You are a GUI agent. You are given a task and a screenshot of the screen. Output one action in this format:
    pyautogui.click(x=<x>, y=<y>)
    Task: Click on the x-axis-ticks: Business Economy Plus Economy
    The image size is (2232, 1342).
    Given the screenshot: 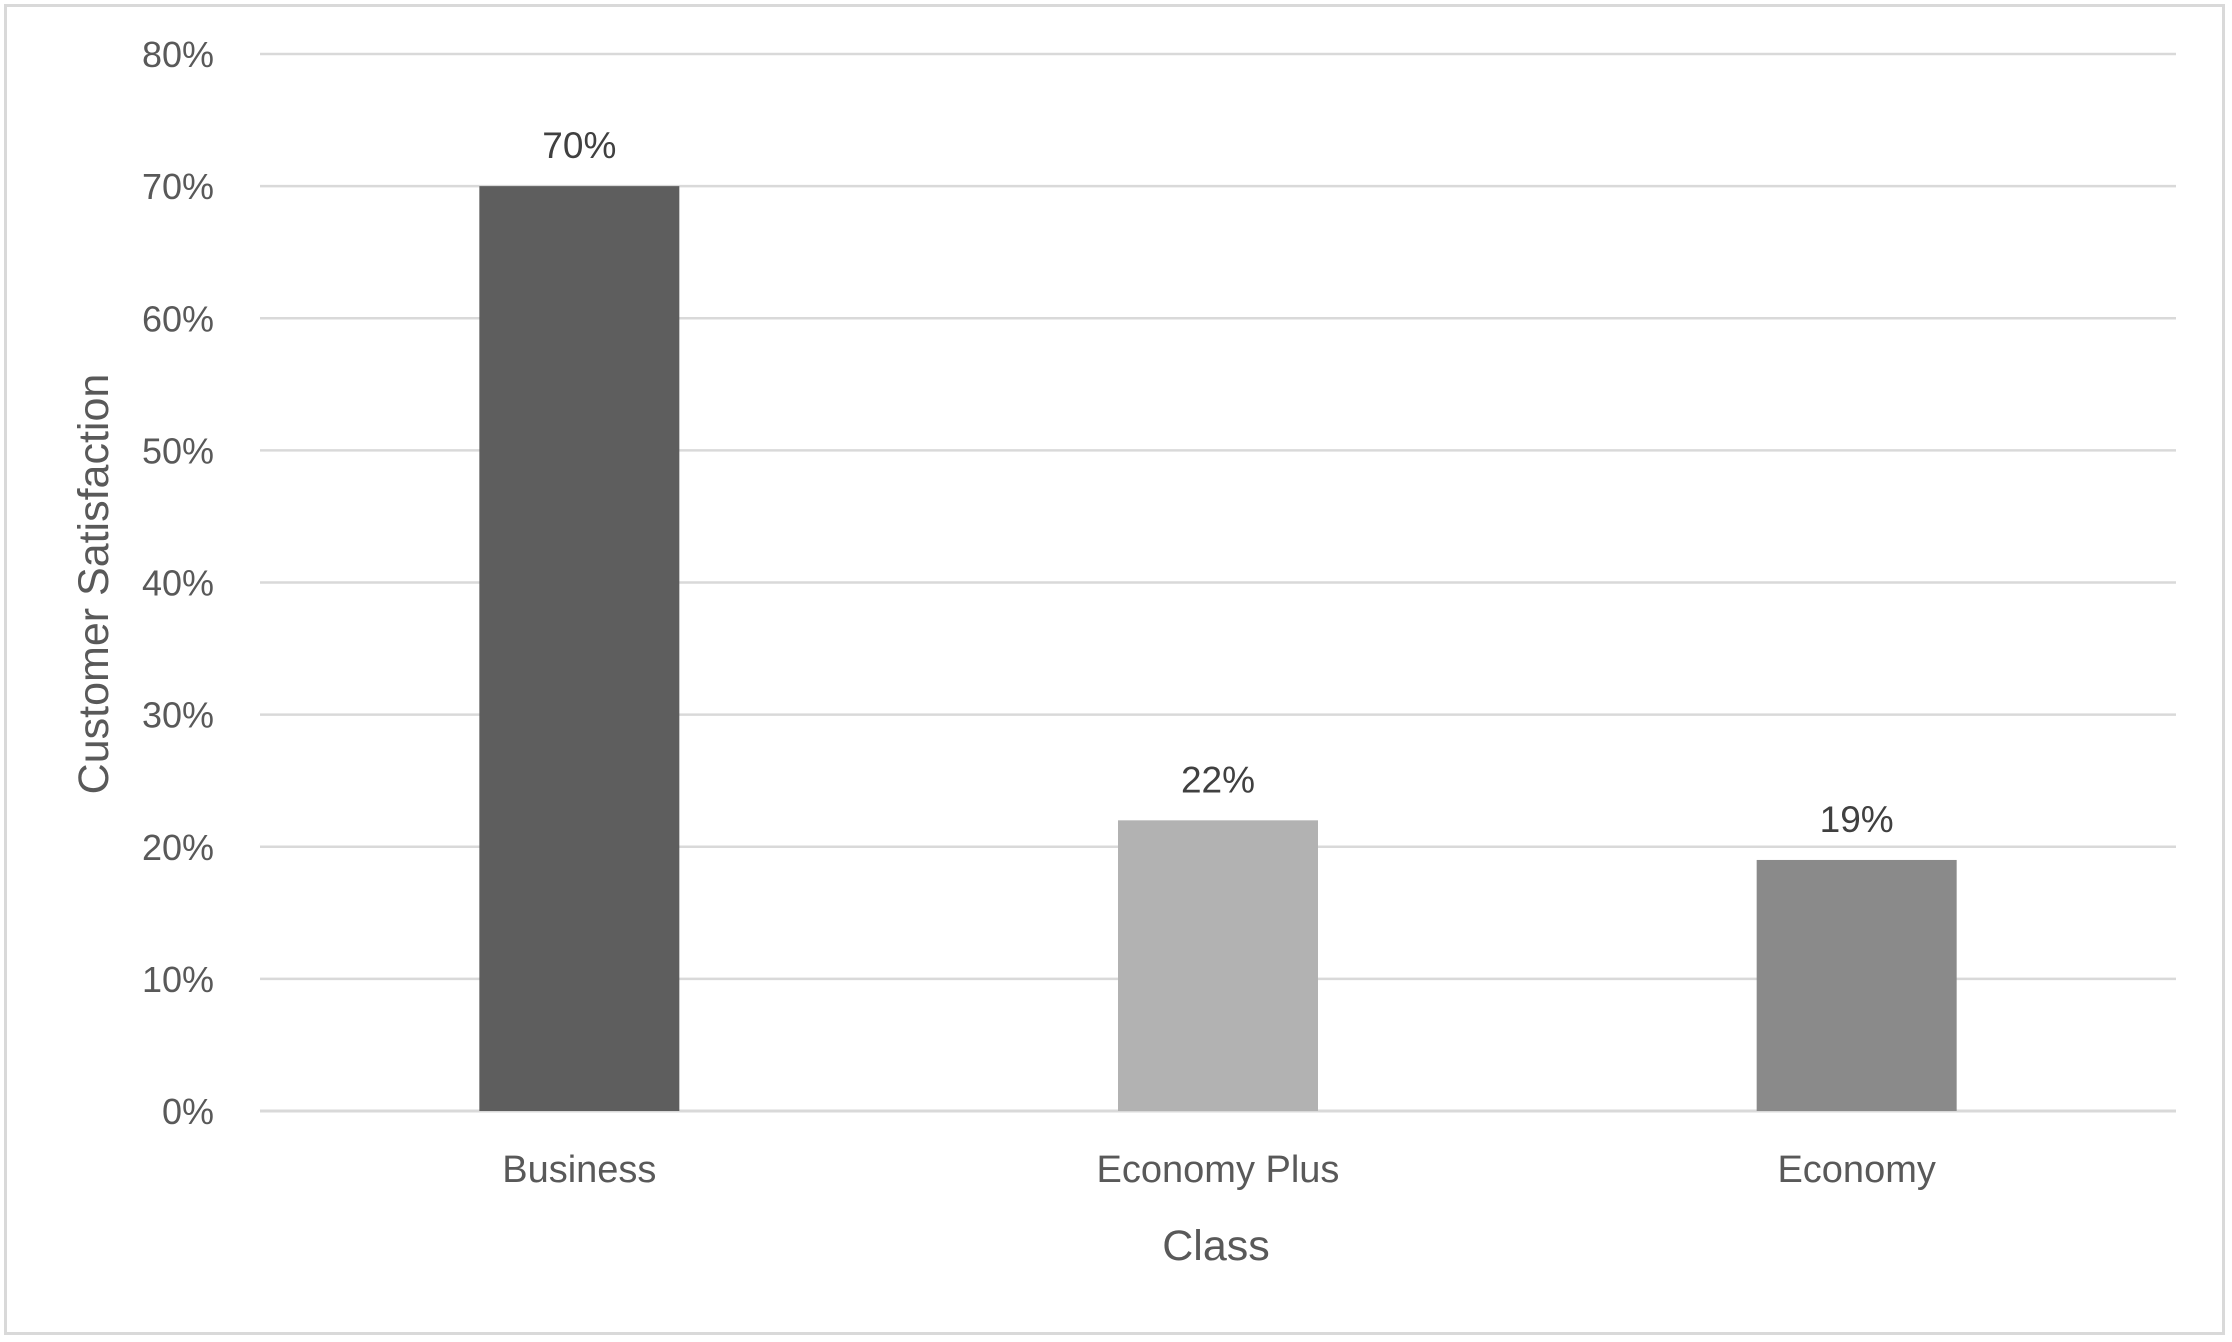 What is the action you would take?
    pyautogui.click(x=1219, y=1170)
    